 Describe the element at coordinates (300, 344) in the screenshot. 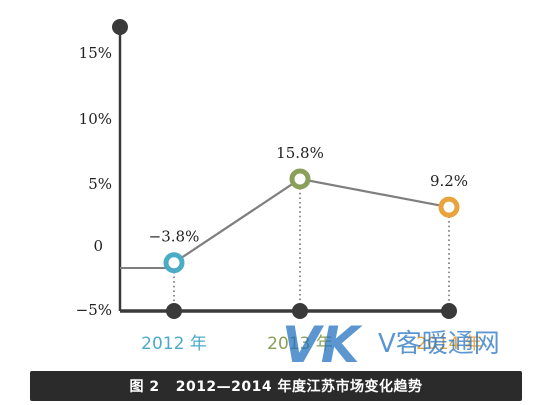

I see `x-tick-label: 2013 年` at that location.